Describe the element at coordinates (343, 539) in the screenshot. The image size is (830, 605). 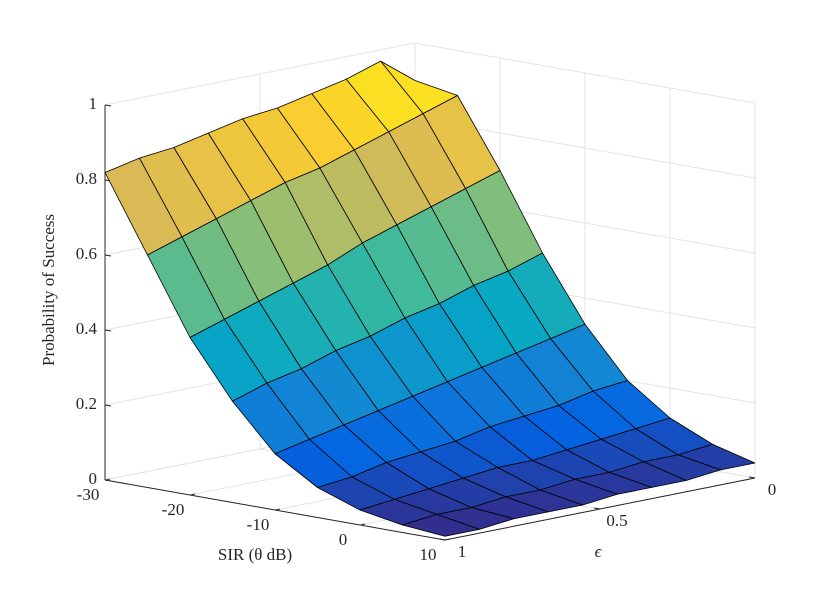
I see `x-tick-label: 0` at that location.